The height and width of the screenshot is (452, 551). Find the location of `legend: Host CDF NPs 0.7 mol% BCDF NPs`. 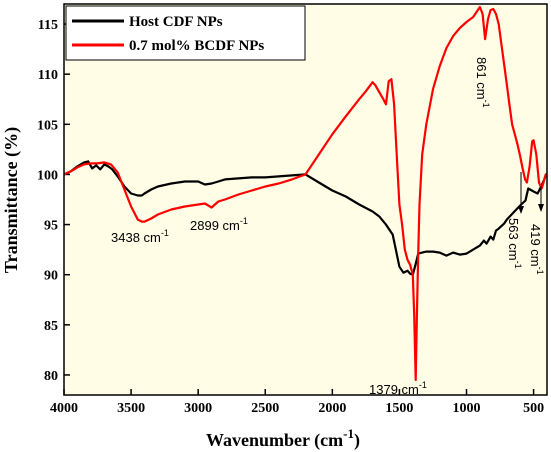

legend: Host CDF NPs 0.7 mol% BCDF NPs is located at coordinates (185, 33).